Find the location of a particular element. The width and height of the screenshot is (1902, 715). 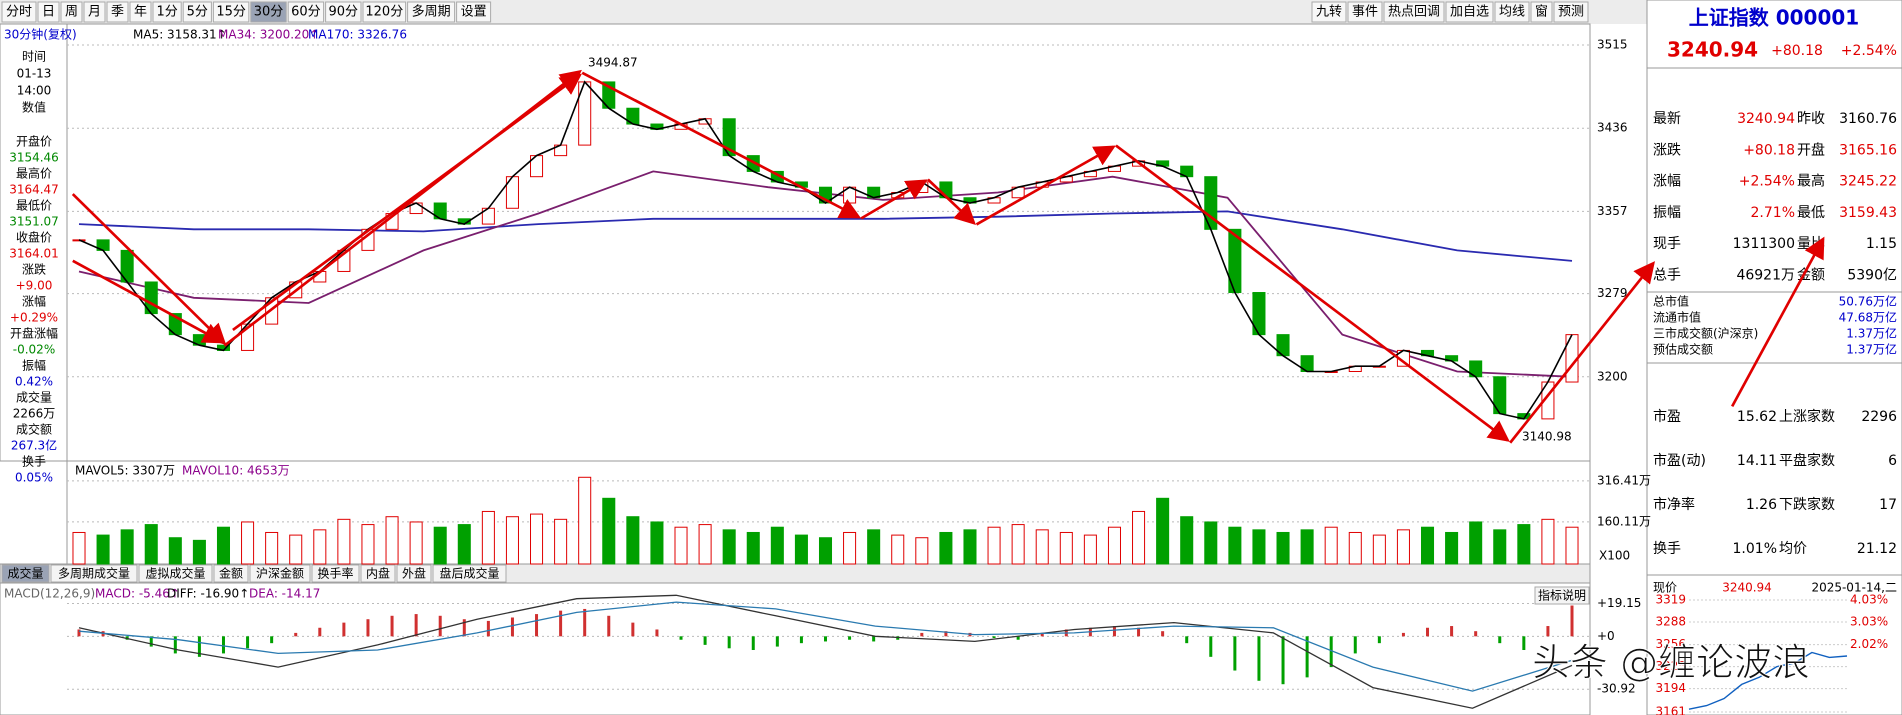

info-value: 0.05% is located at coordinates (34, 478).